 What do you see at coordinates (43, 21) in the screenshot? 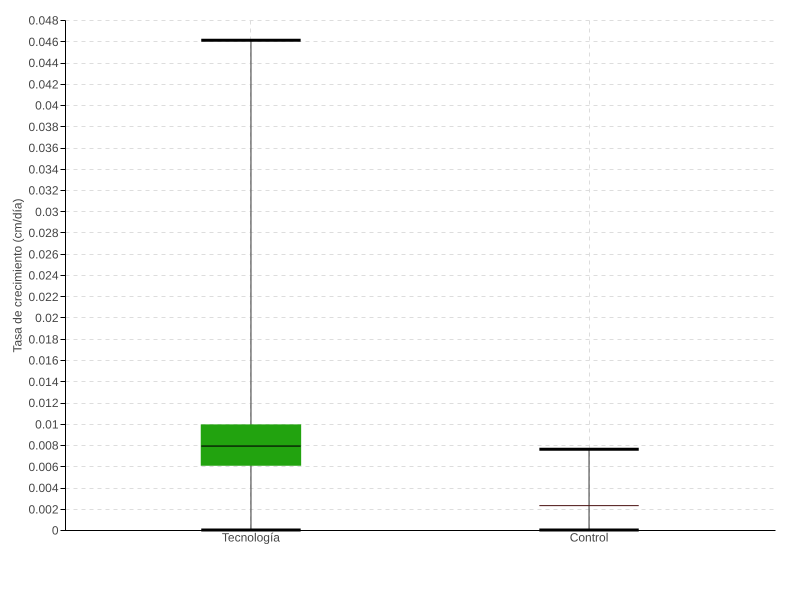
I see `y-tick-label: 0.048` at bounding box center [43, 21].